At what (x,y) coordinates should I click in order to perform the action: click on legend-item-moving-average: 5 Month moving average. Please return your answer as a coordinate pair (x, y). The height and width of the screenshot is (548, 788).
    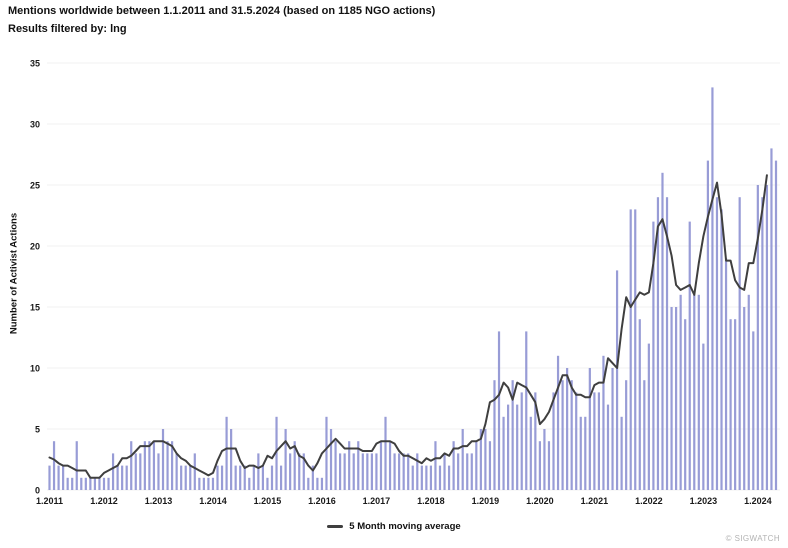
    Looking at the image, I should click on (405, 526).